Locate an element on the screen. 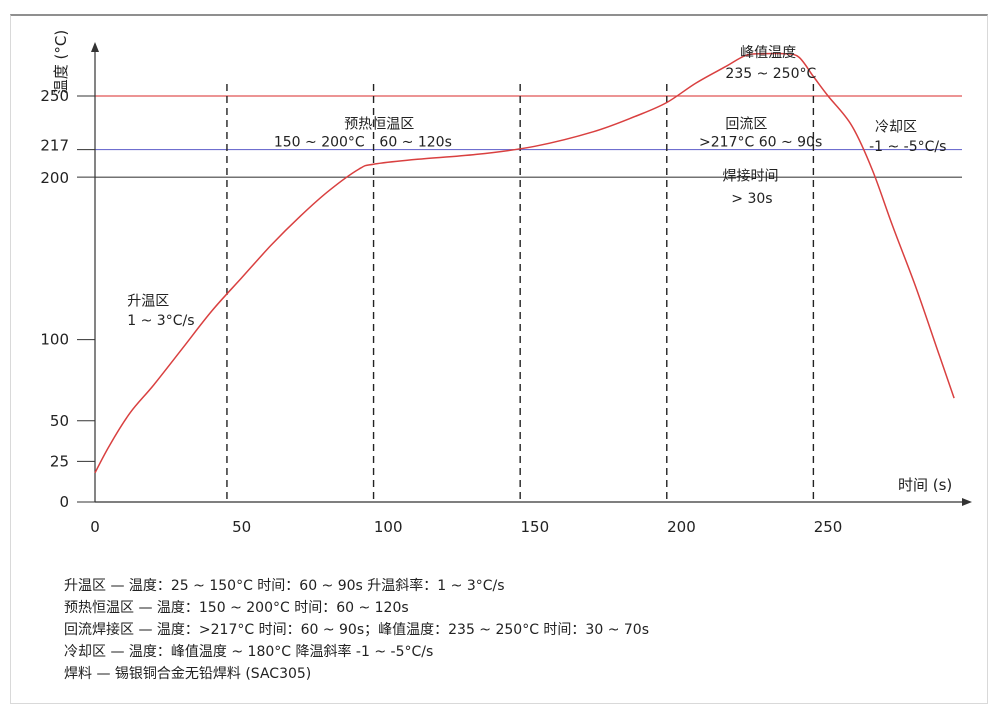 The width and height of the screenshot is (1000, 717). annotation-peak-title: 峰值温度 is located at coordinates (768, 53).